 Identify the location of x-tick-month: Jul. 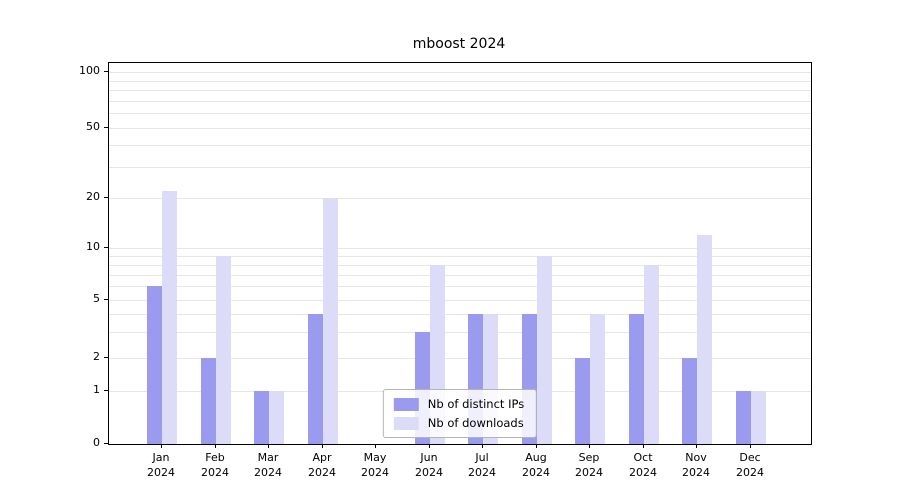
(482, 457).